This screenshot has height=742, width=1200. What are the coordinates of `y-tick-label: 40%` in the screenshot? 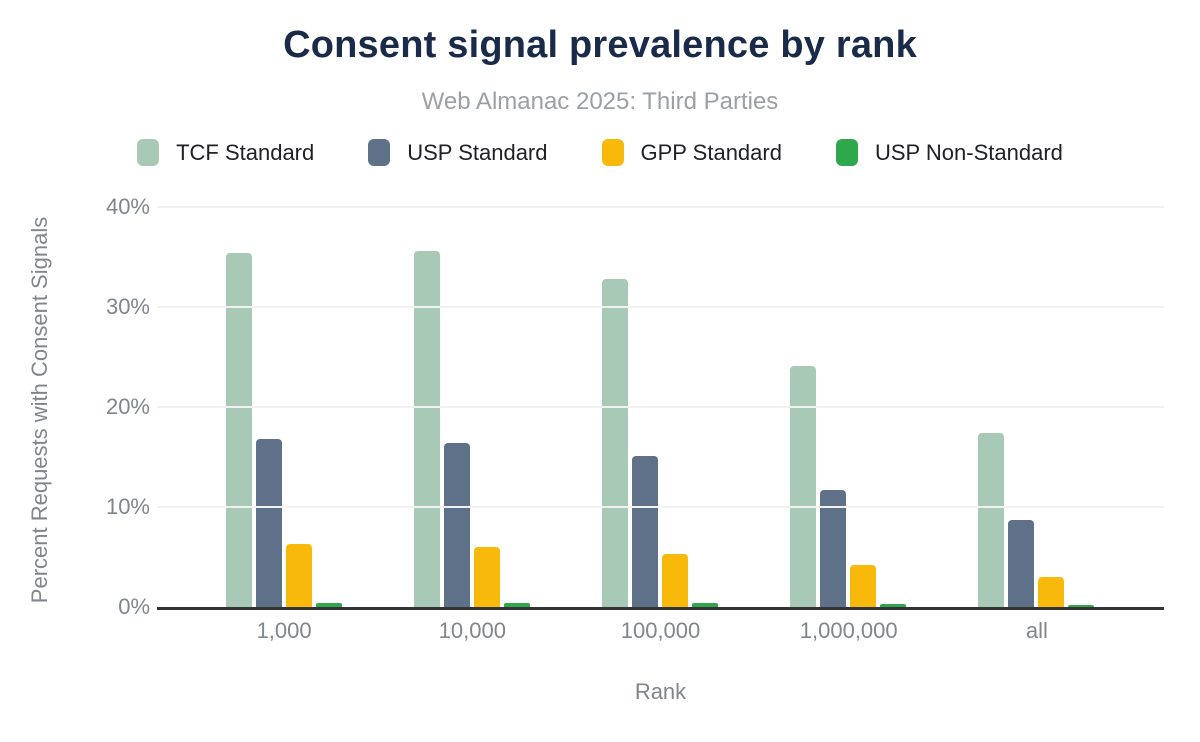 It's located at (127, 206).